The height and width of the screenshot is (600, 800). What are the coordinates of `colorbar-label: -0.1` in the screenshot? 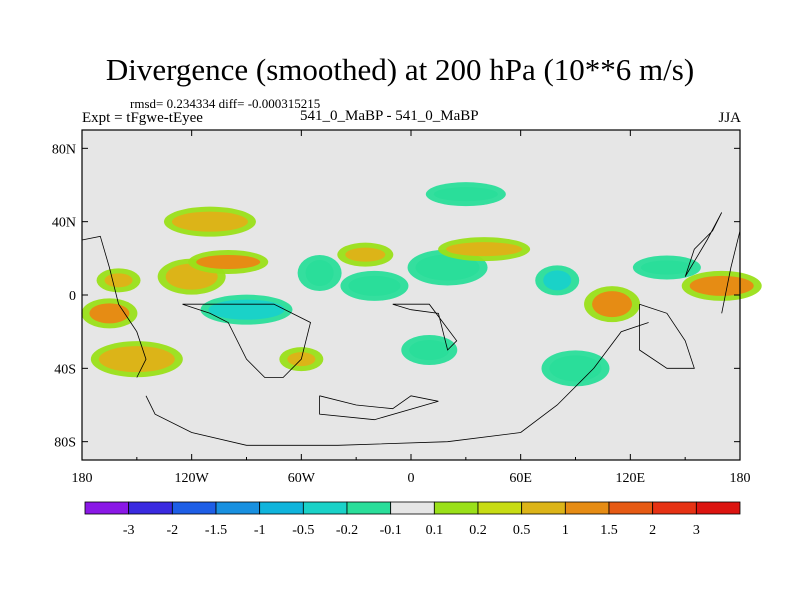 It's located at (391, 530).